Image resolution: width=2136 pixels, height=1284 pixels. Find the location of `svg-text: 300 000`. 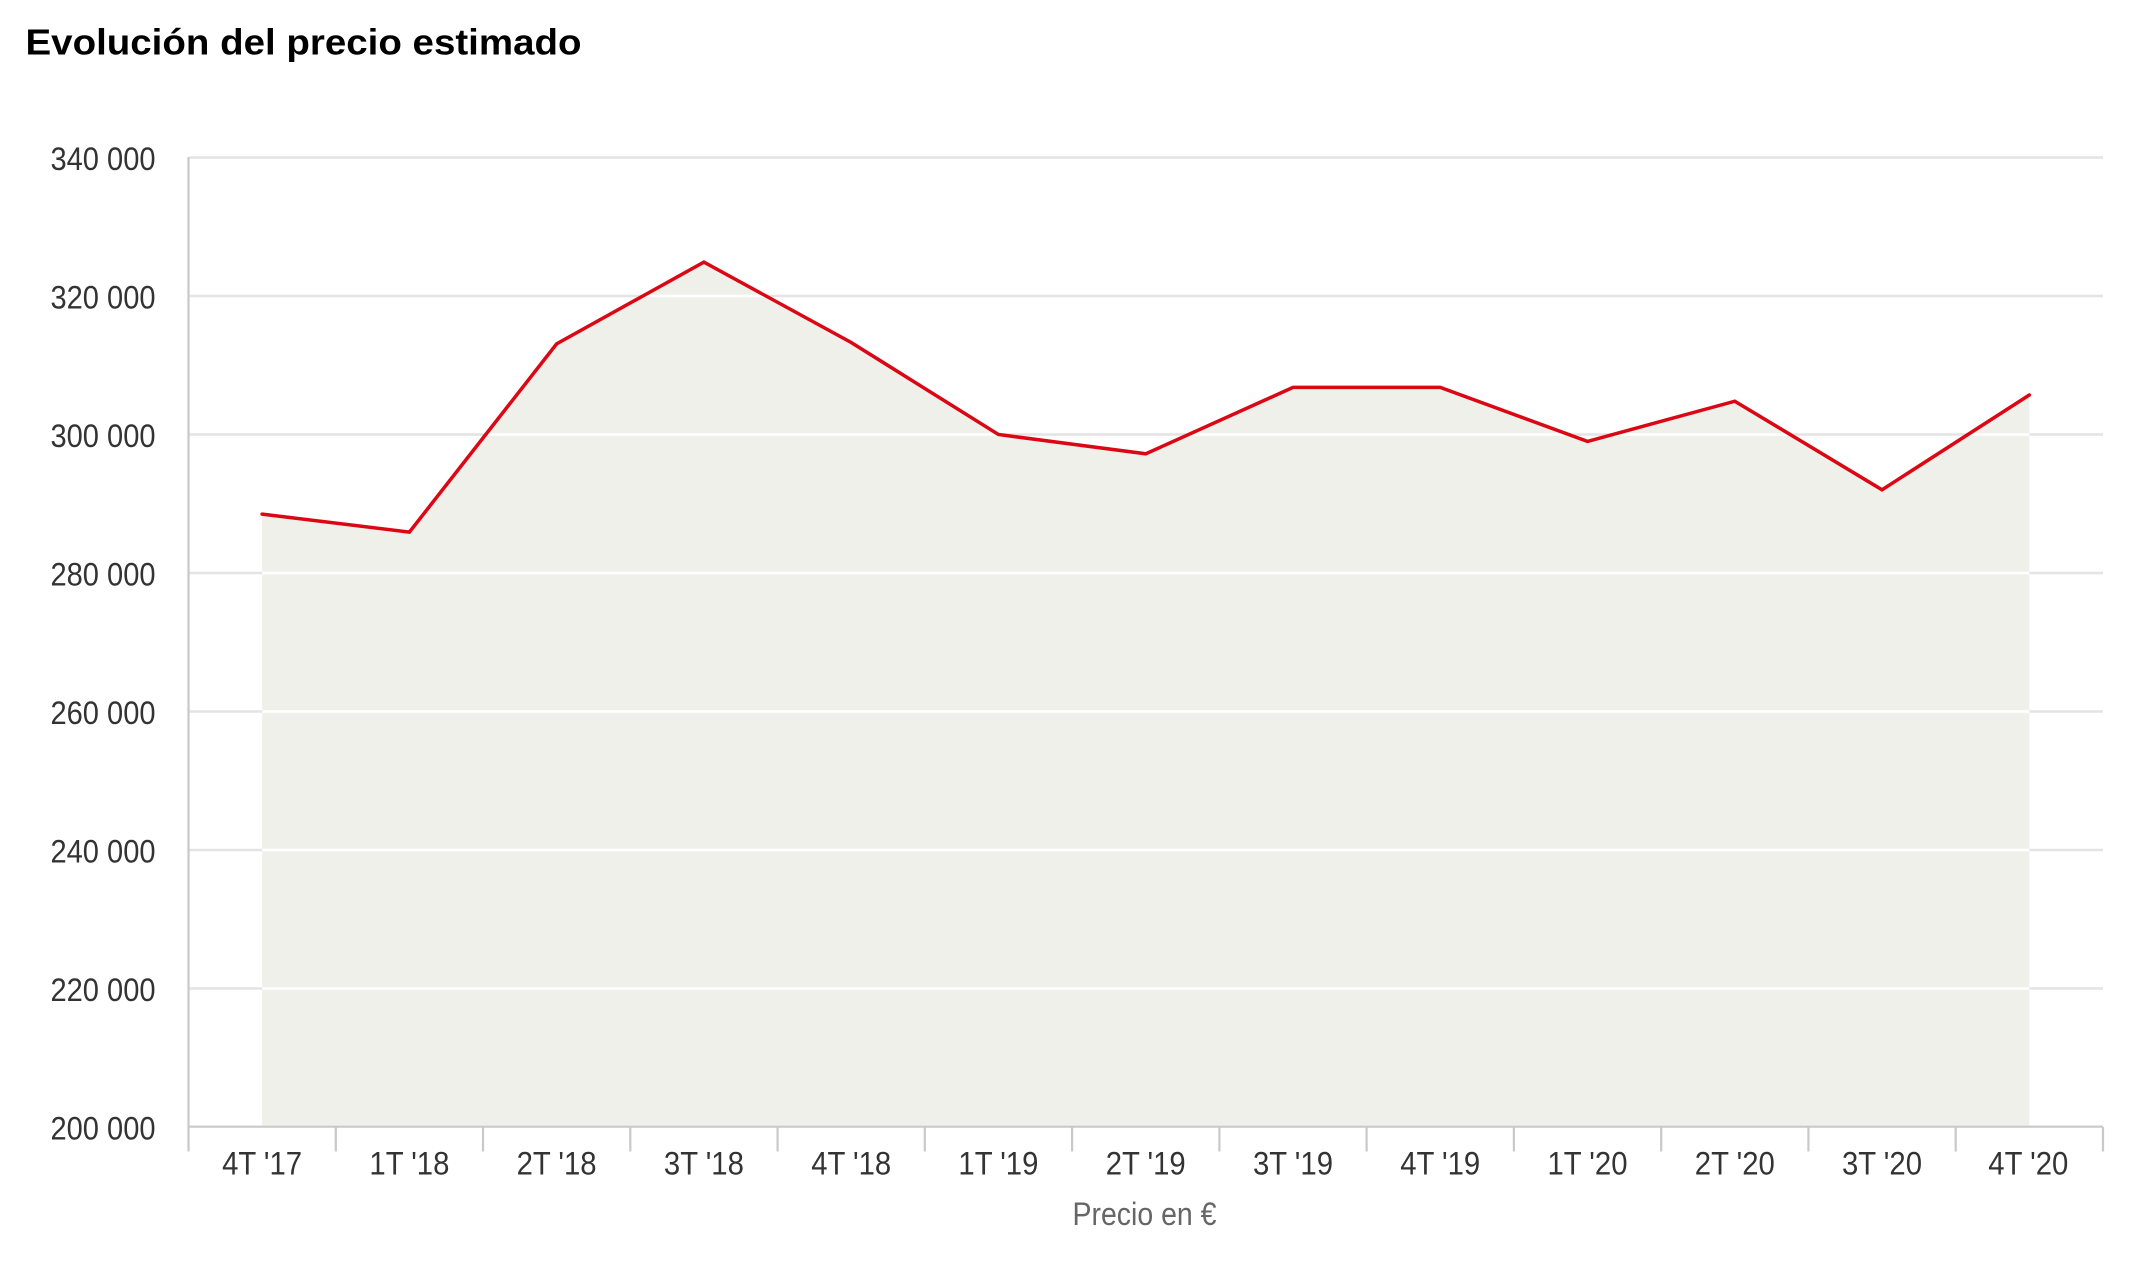

svg-text: 300 000 is located at coordinates (103, 436).